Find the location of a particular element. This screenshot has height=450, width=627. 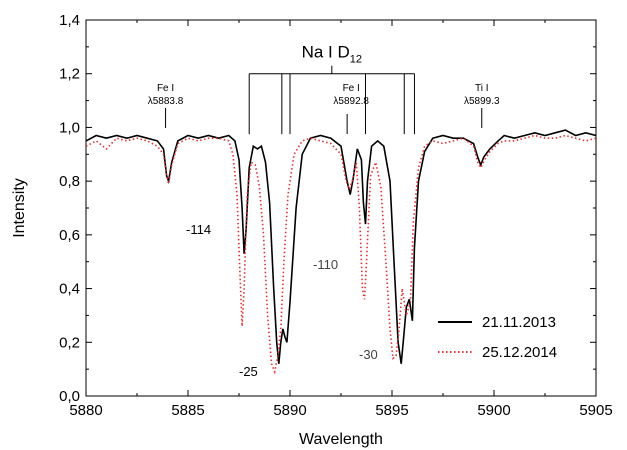

x-tick-label: 5880 is located at coordinates (85, 410).